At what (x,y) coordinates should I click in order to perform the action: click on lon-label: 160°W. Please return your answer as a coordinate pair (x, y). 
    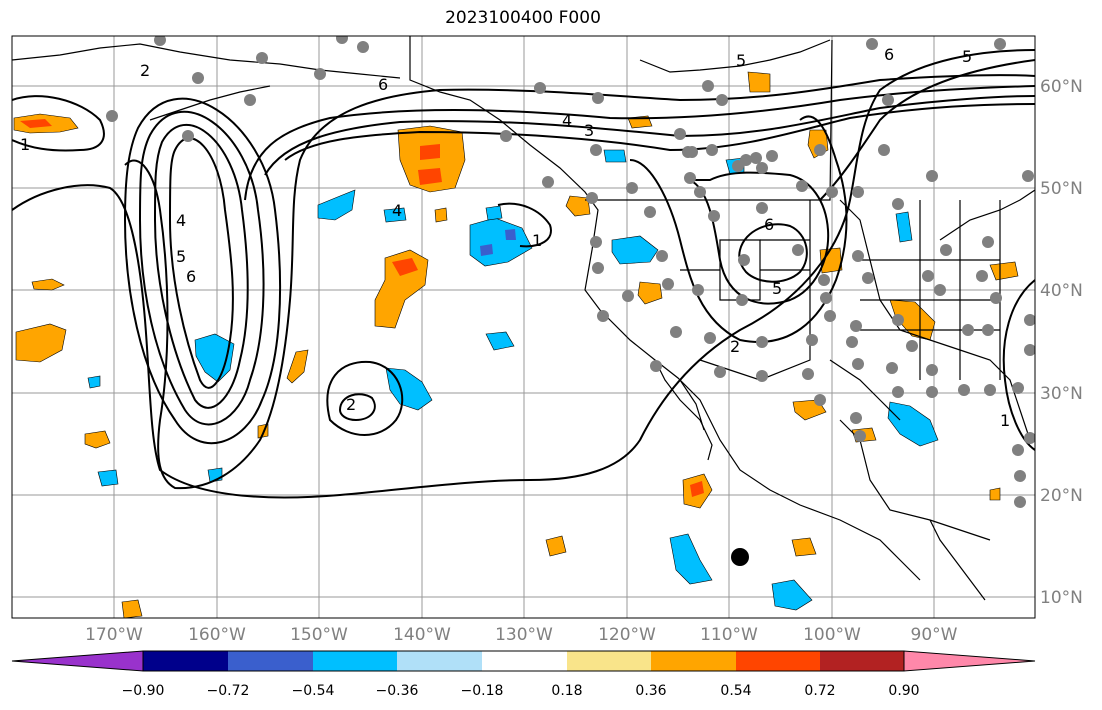
    Looking at the image, I should click on (217, 635).